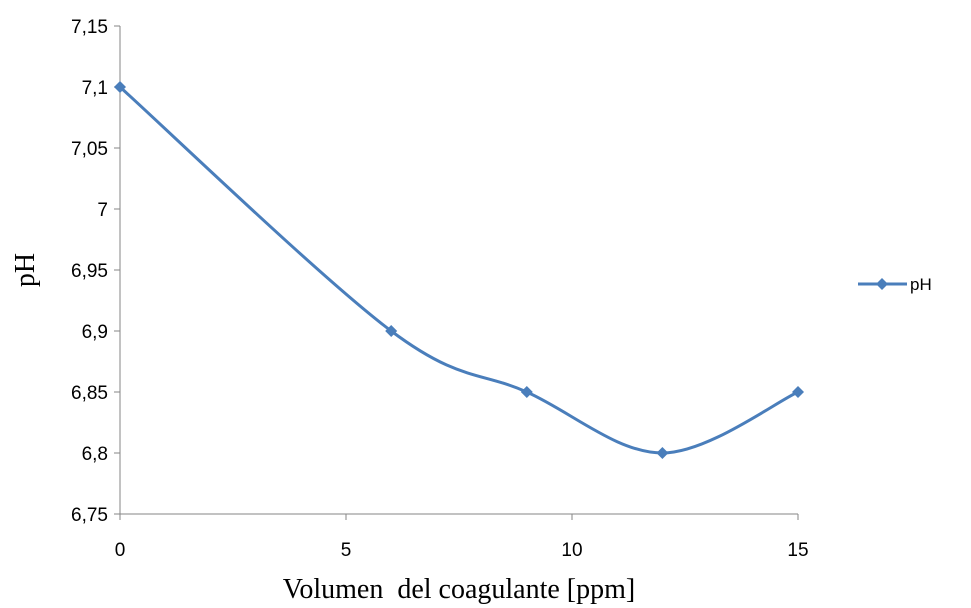 The height and width of the screenshot is (608, 971). Describe the element at coordinates (89, 27) in the screenshot. I see `y-tick-label: 7,15` at that location.